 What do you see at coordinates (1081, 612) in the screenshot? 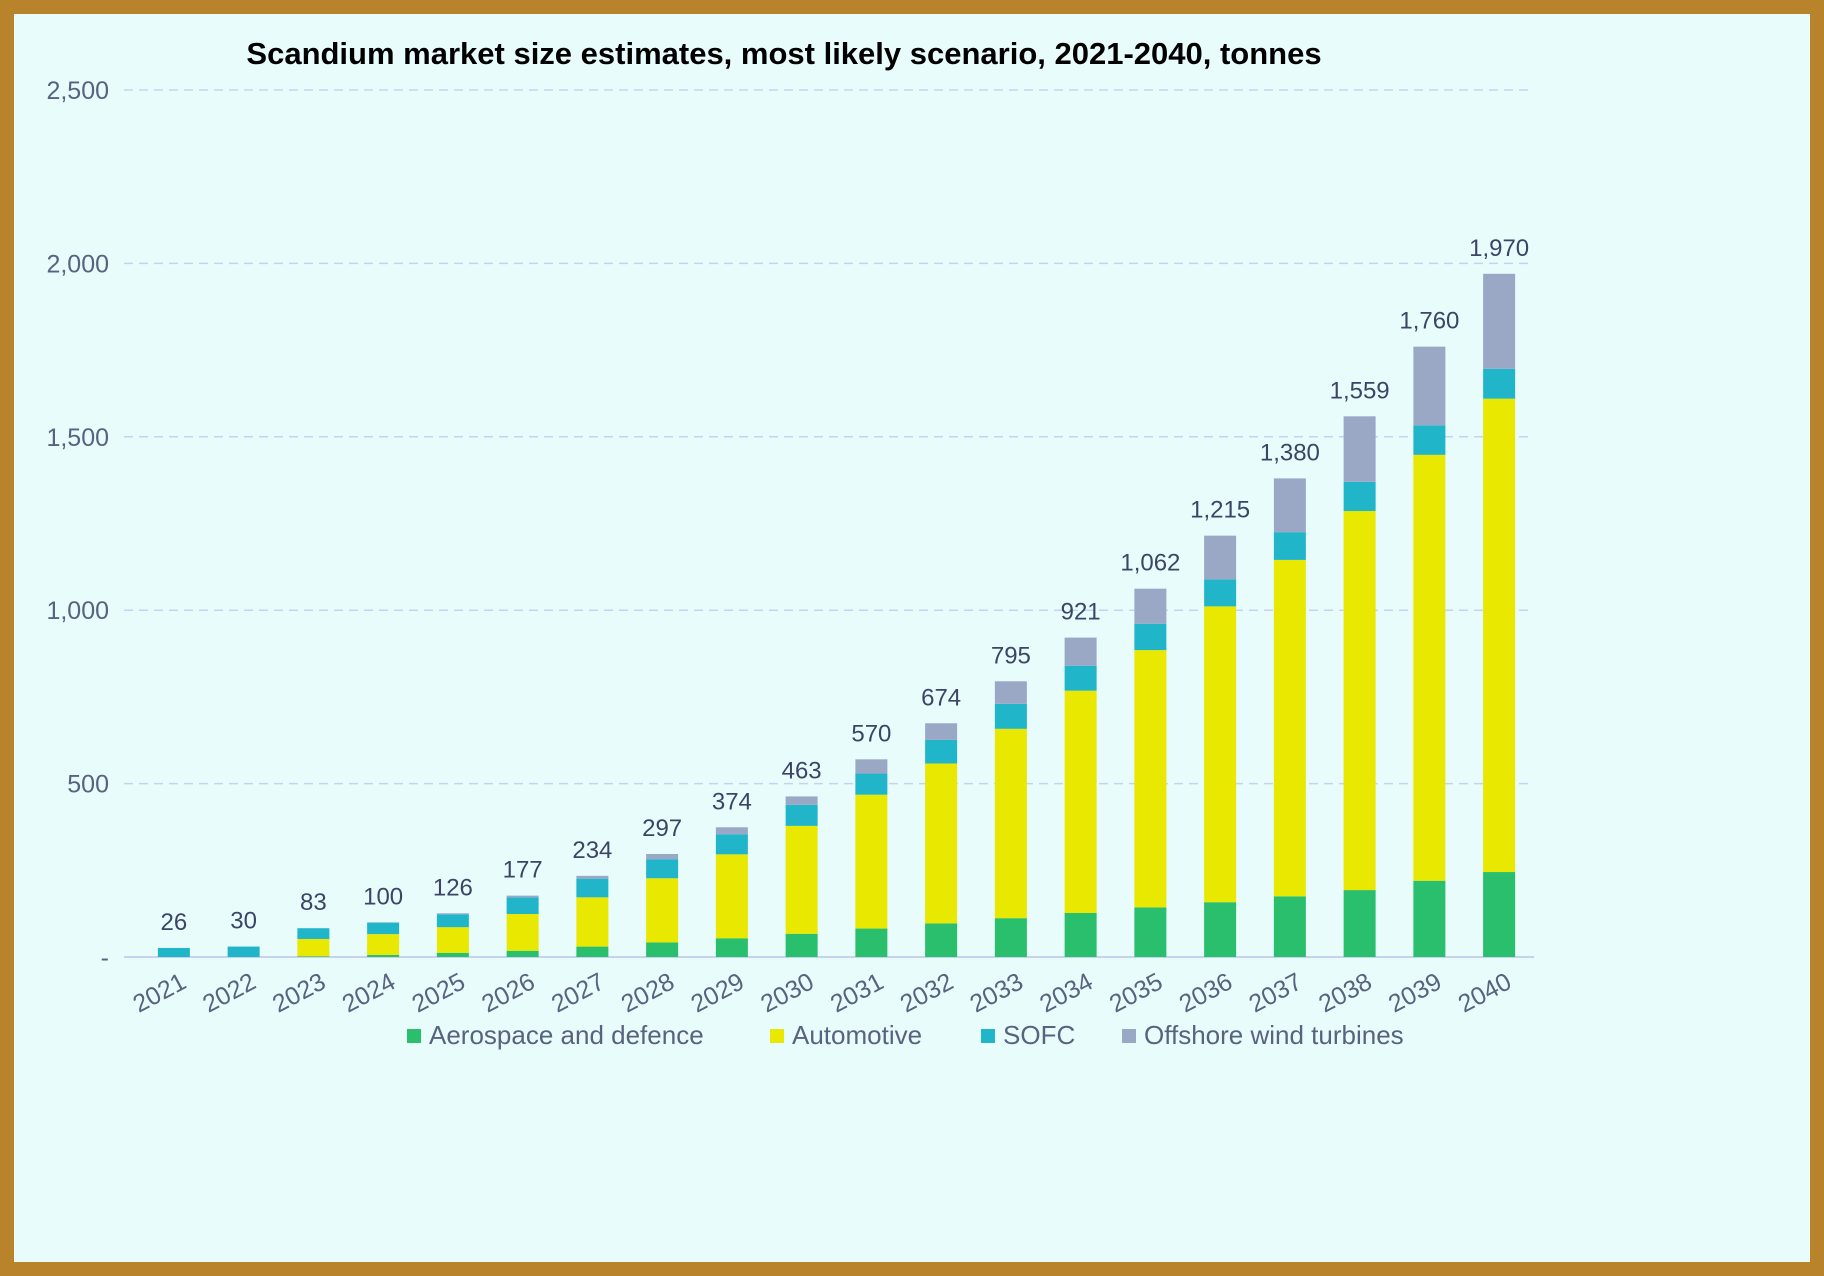
I see `data-label: 921` at bounding box center [1081, 612].